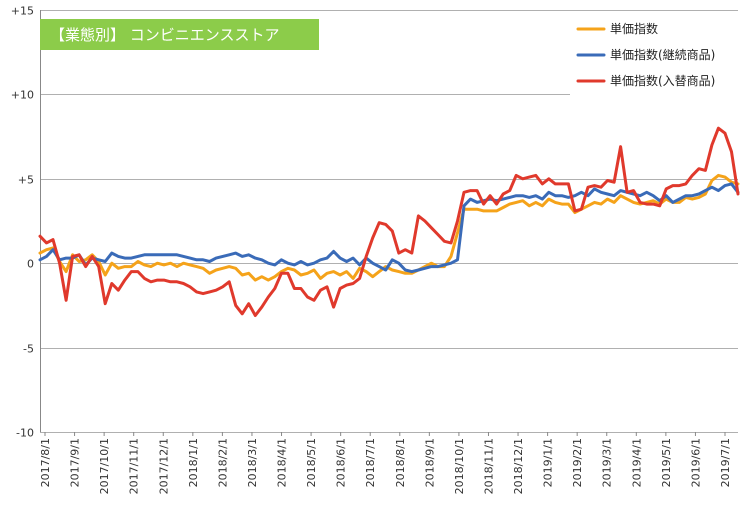 This screenshot has width=742, height=514. I want to click on chart-title-background, so click(179, 34).